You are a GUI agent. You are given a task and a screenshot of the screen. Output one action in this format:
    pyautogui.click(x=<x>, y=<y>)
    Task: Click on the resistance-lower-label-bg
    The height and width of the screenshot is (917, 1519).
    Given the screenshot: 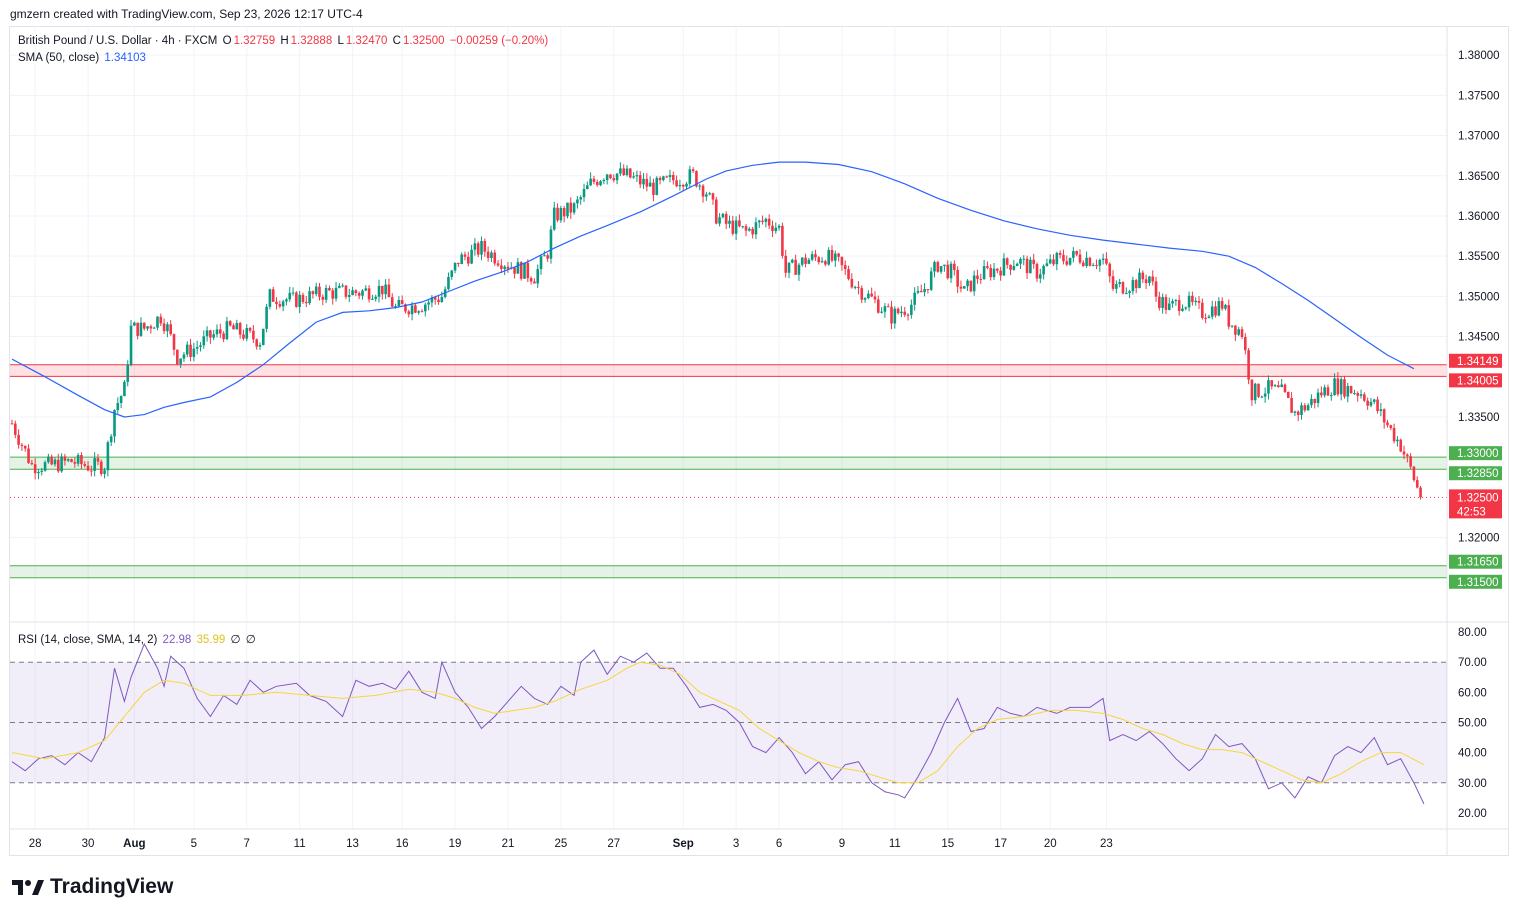 What is the action you would take?
    pyautogui.click(x=1475, y=380)
    